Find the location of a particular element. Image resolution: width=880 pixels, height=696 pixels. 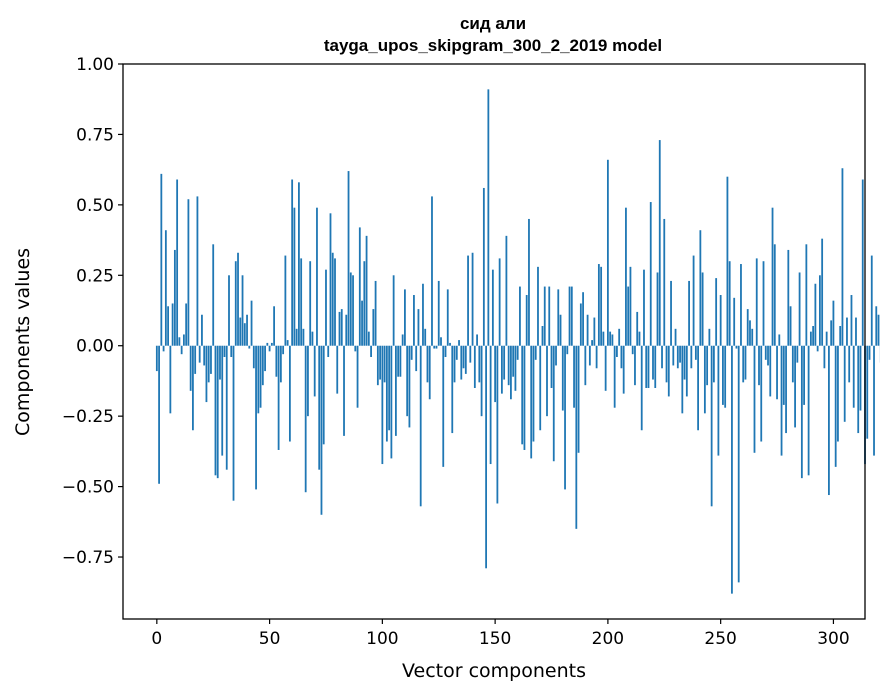

x-tick-label-300: 300 is located at coordinates (833, 639).